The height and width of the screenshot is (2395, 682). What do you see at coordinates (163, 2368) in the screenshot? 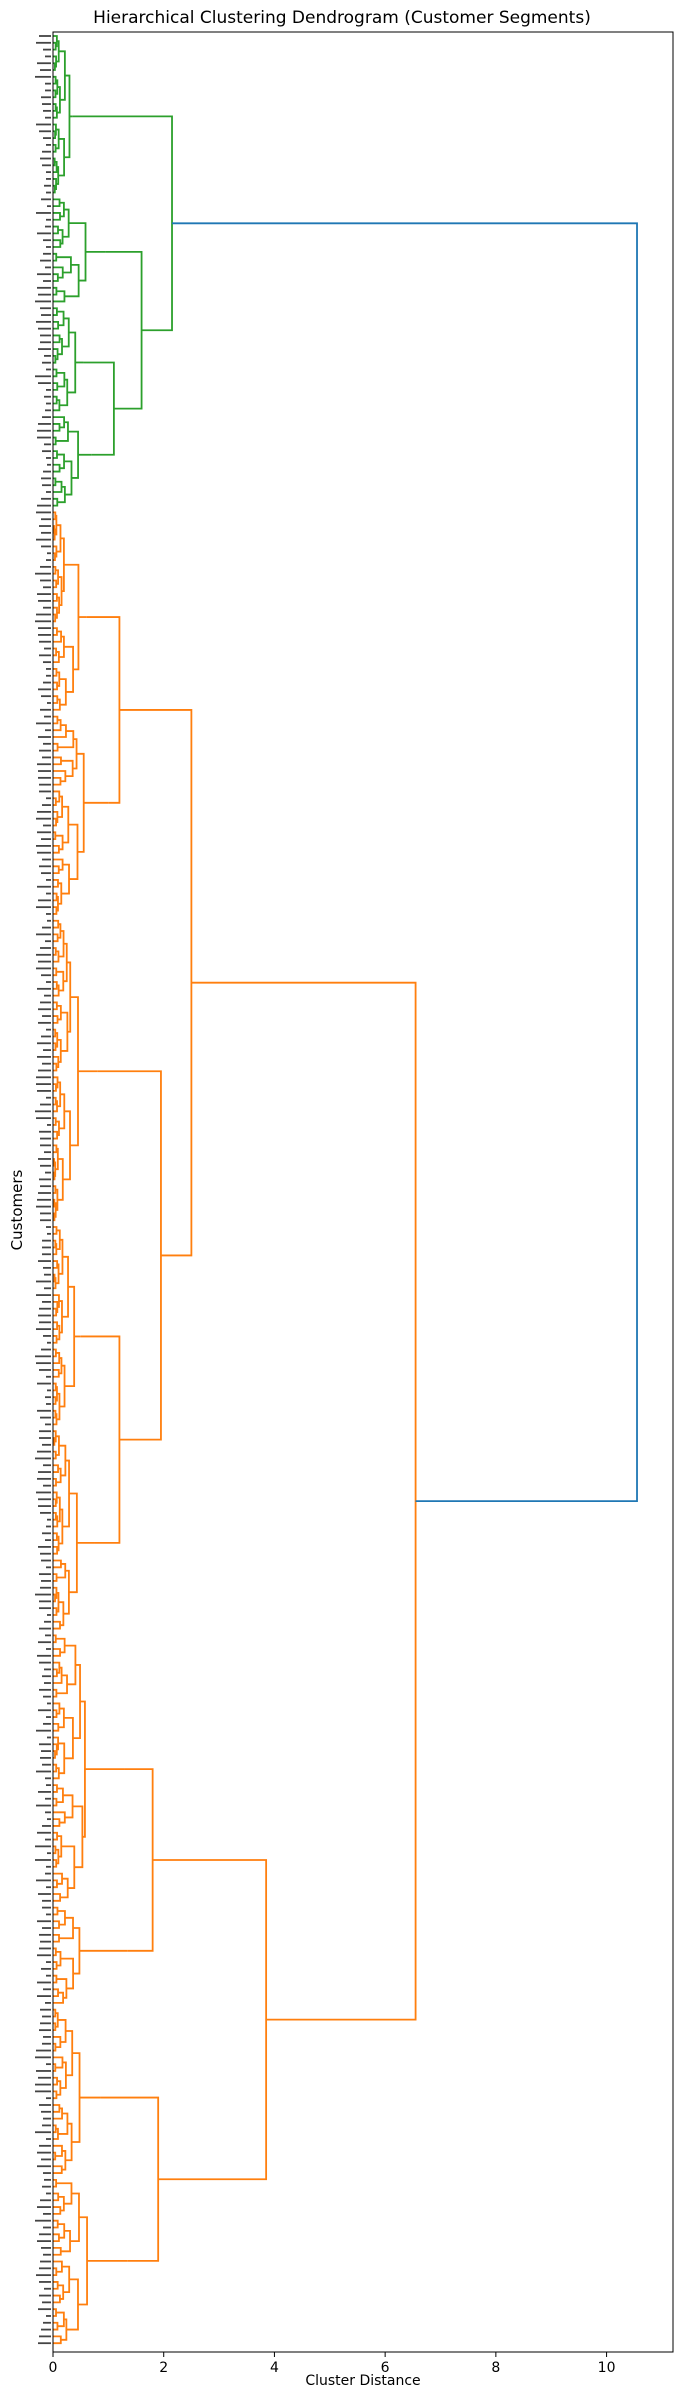
I see `x-tick-label: 2` at bounding box center [163, 2368].